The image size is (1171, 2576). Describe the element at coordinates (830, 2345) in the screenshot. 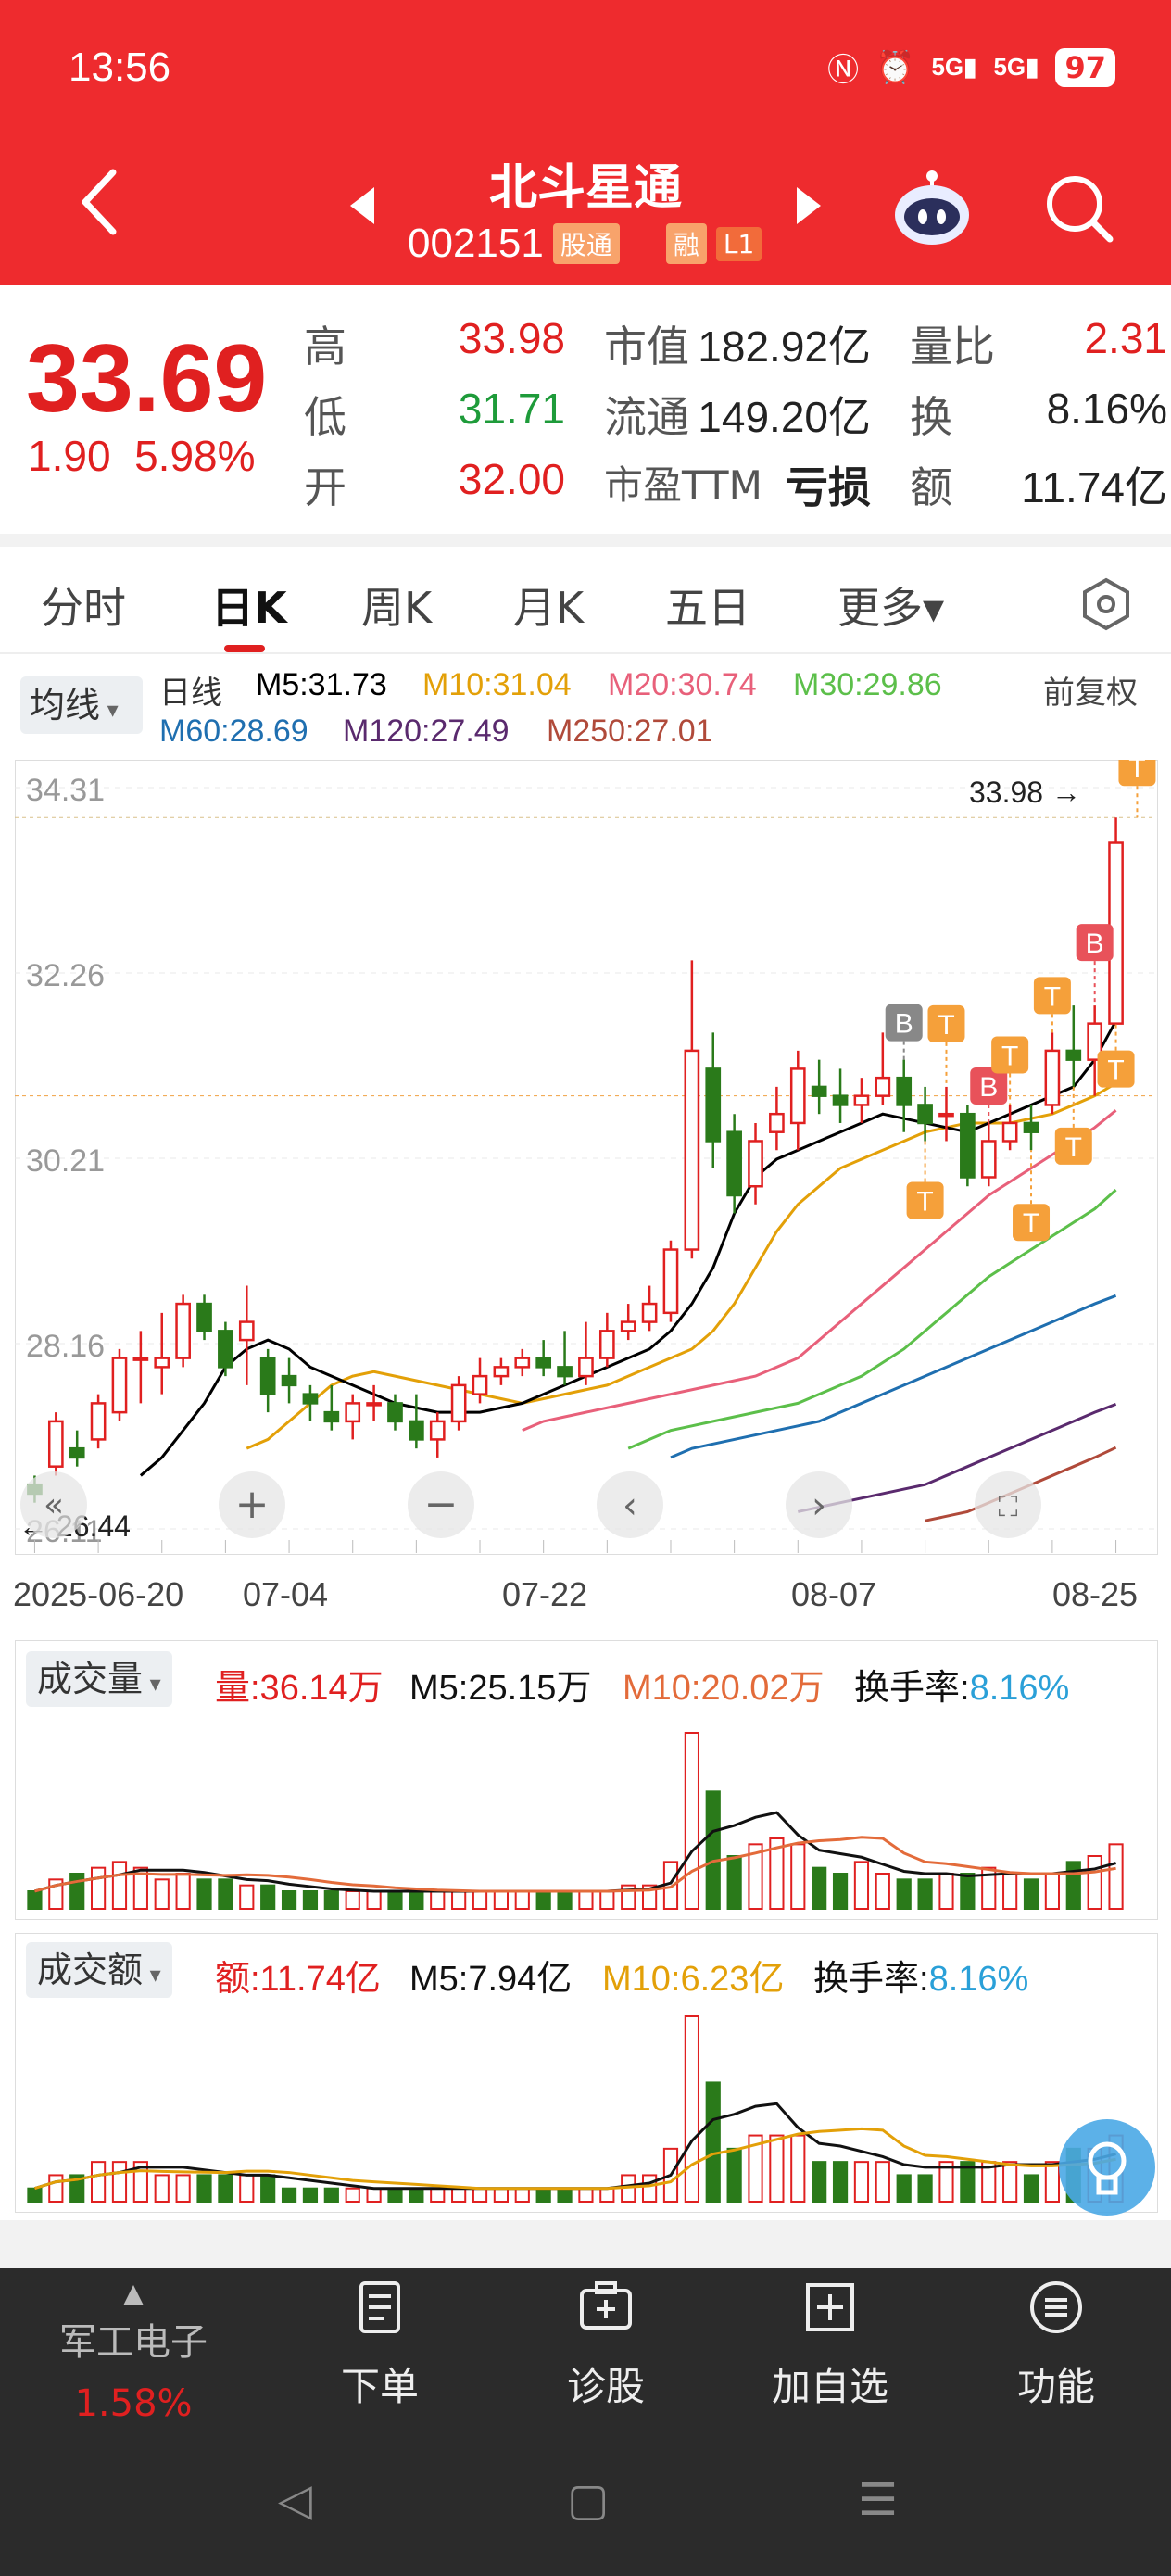

I see `add-watchlist-button: 加自选` at that location.